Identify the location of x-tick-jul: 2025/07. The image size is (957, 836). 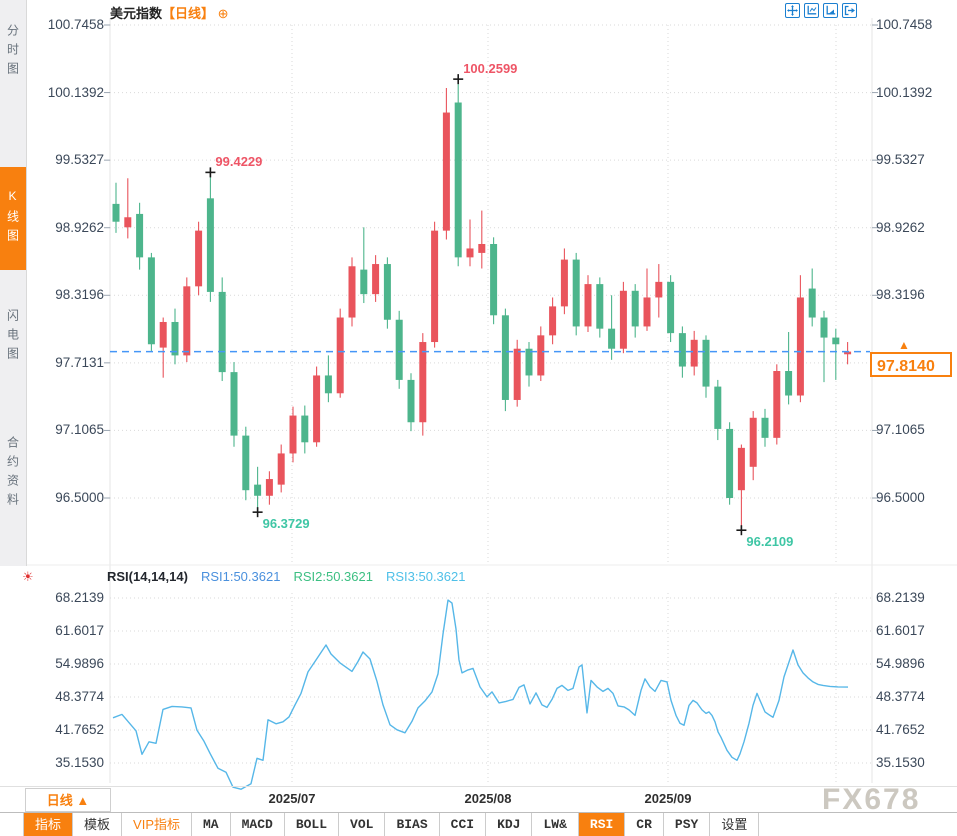
(292, 798).